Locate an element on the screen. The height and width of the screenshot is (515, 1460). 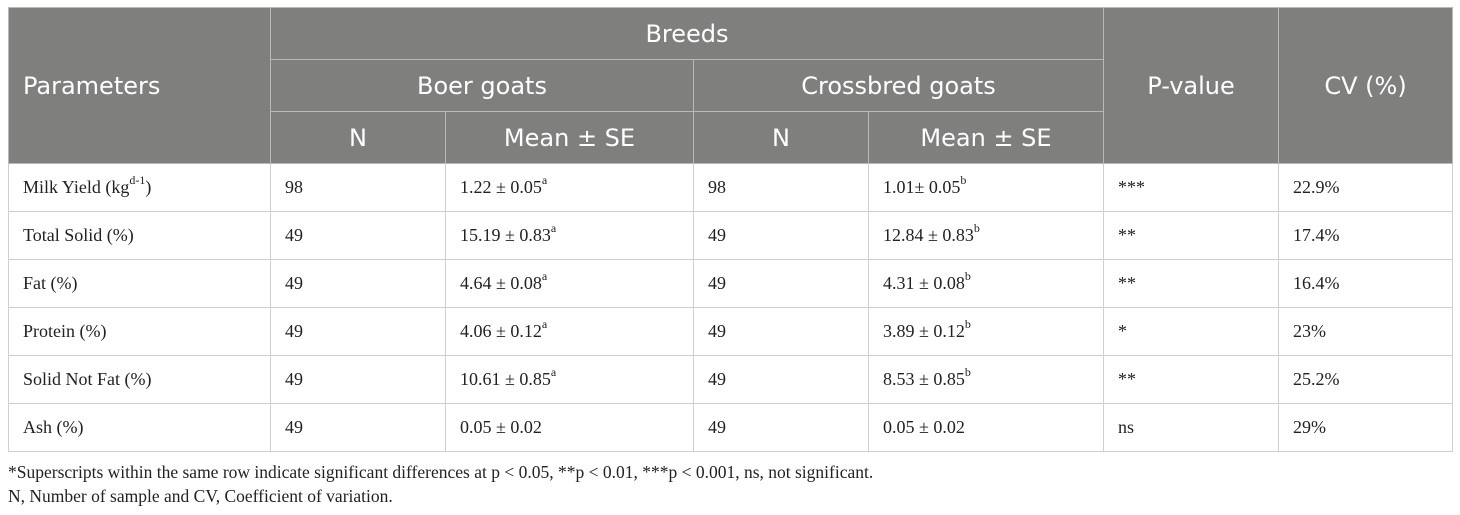
cell-boer-mean: 1.22 ± 0.05a is located at coordinates (569, 187).